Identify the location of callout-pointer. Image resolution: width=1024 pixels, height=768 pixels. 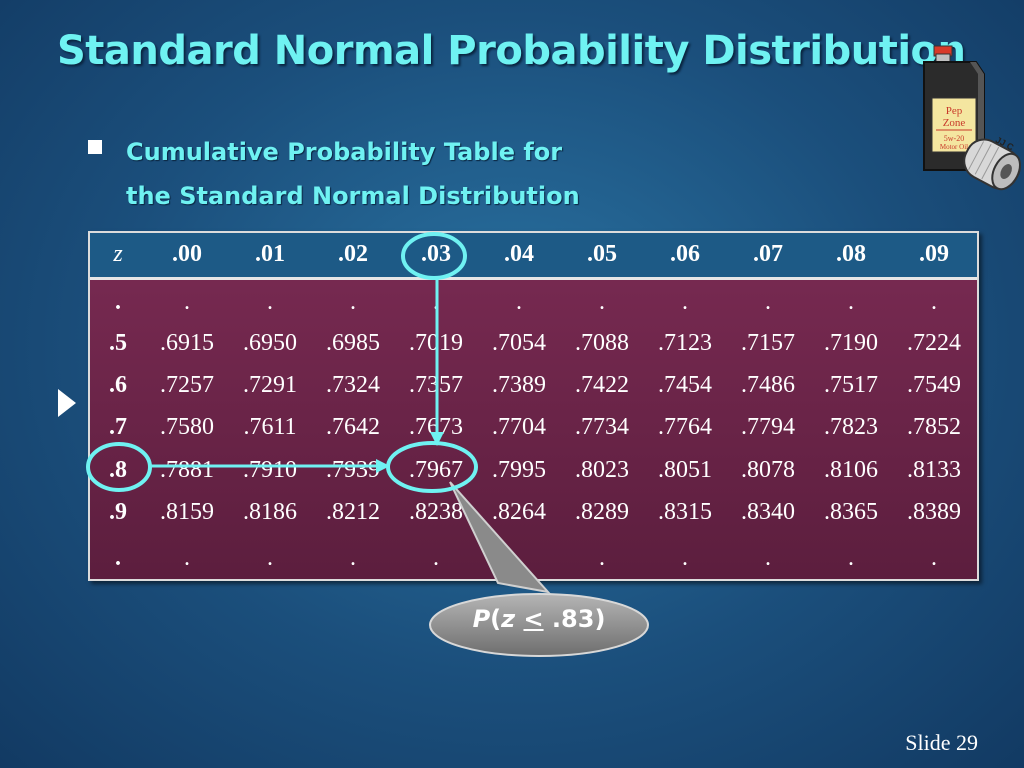
(500, 537).